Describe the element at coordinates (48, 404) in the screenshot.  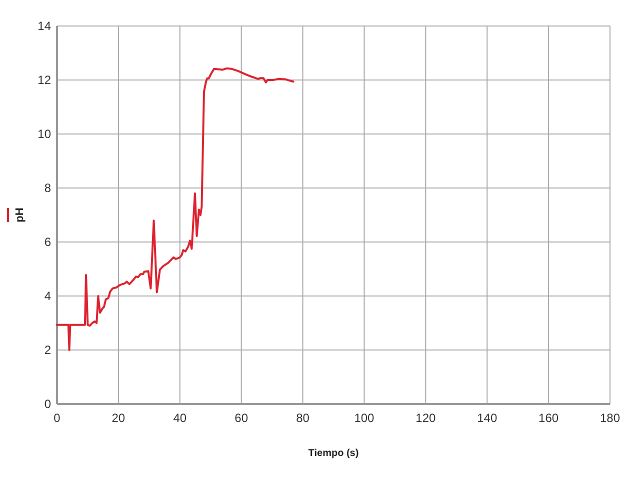
I see `y-tick-label: 0` at that location.